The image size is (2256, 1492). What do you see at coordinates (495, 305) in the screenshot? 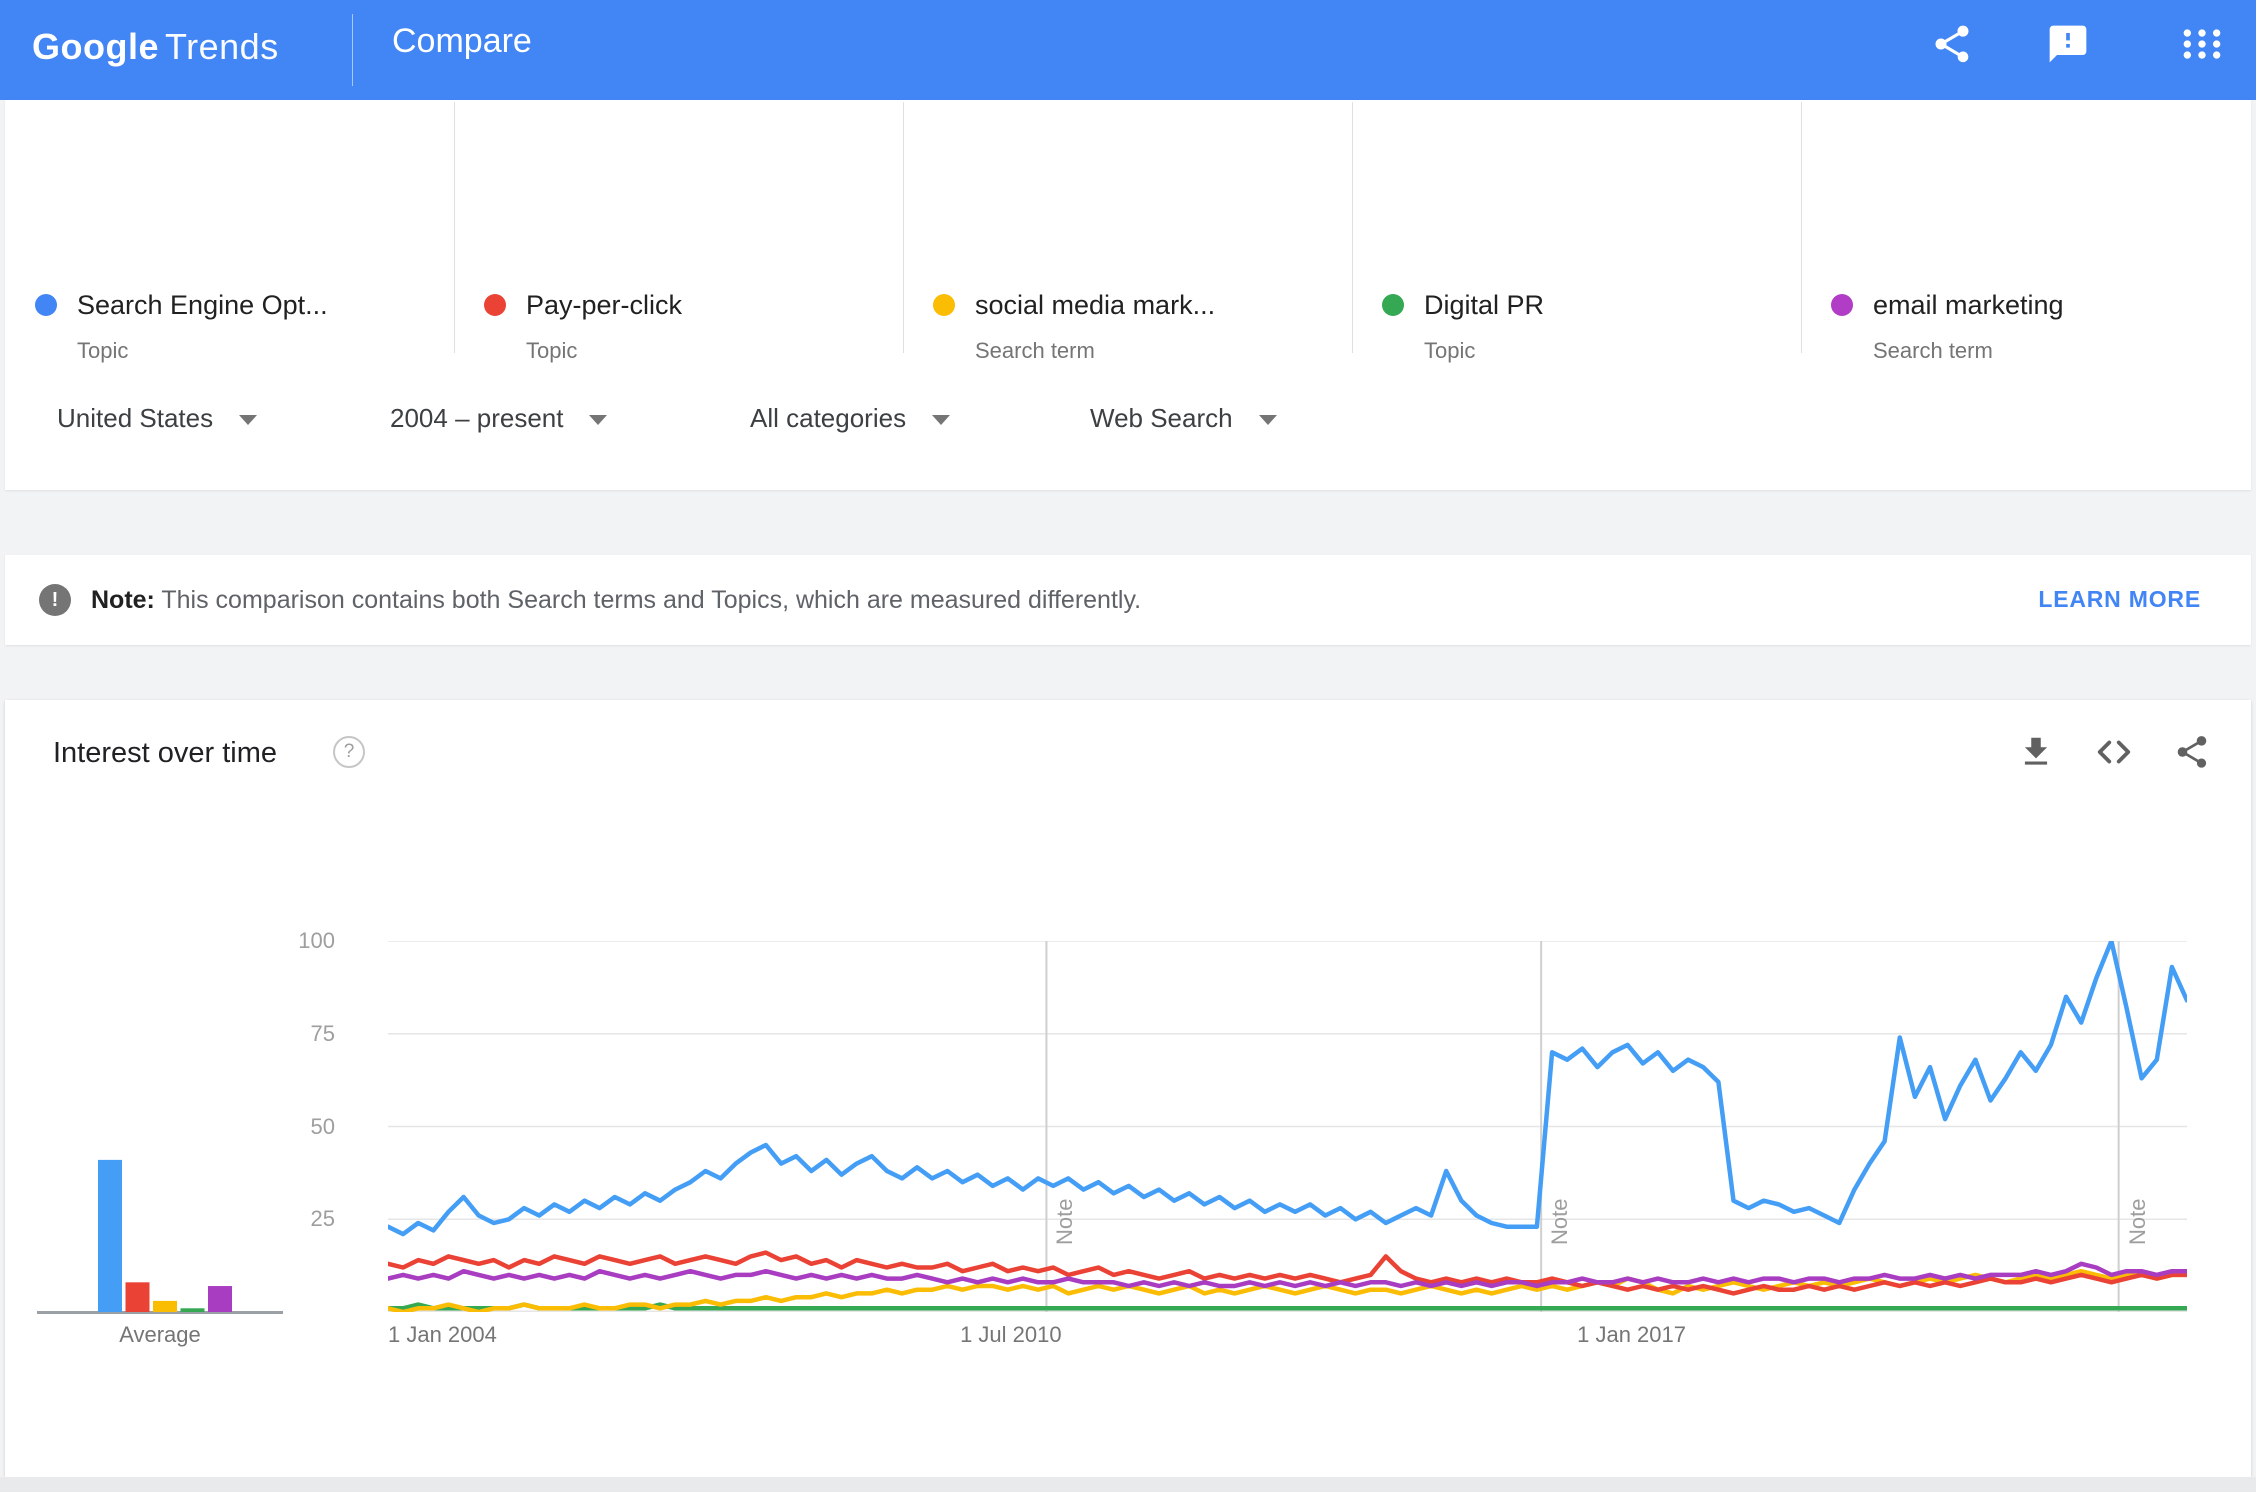
I see `series-color-dot-red` at bounding box center [495, 305].